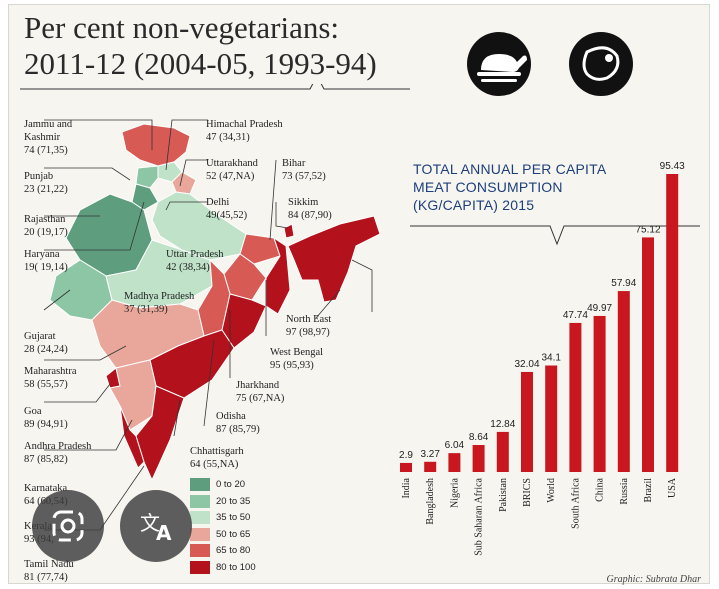  I want to click on translate-button: 文 A, so click(156, 526).